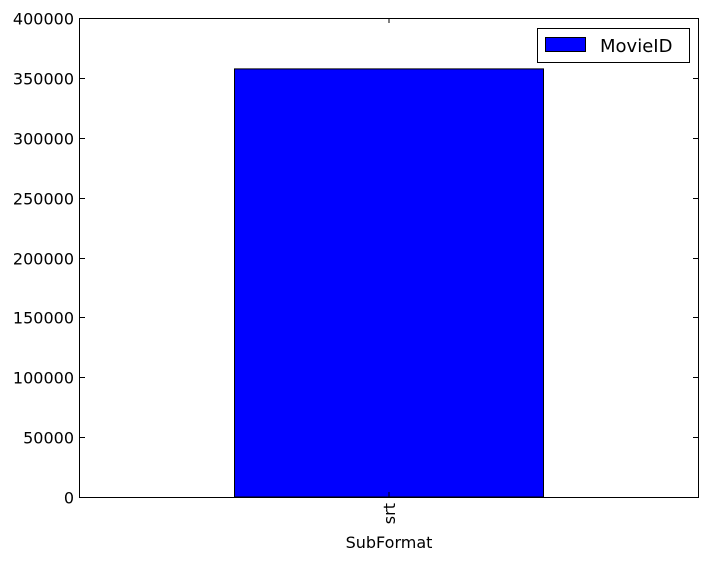 This screenshot has height=561, width=709. I want to click on legend-swatch, so click(565, 44).